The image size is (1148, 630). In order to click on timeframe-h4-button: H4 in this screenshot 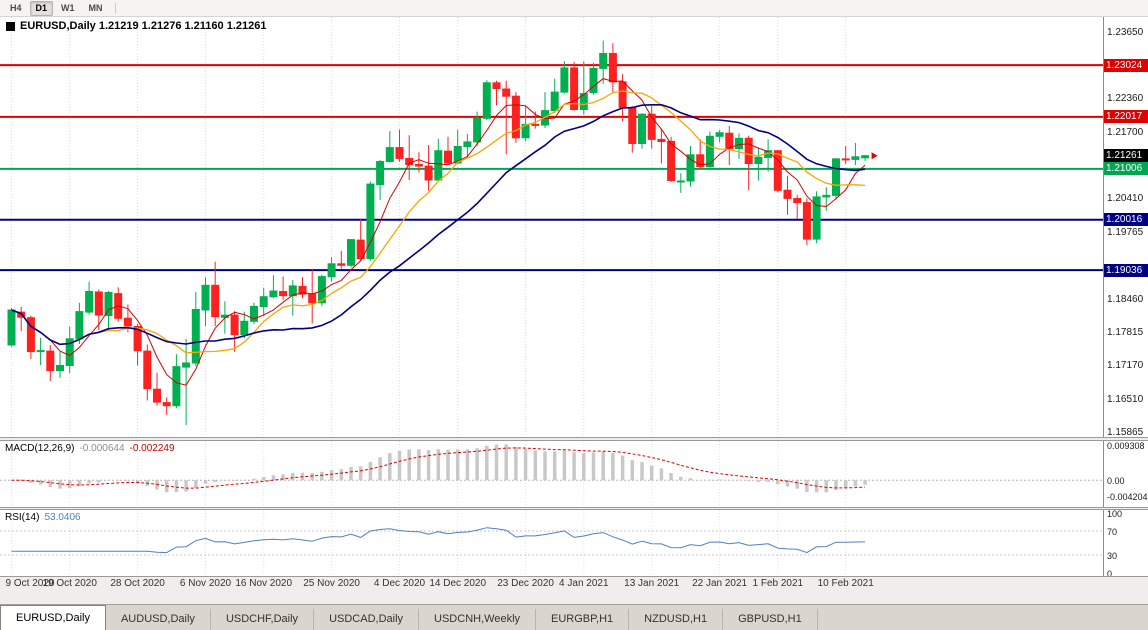, I will do `click(16, 7)`.